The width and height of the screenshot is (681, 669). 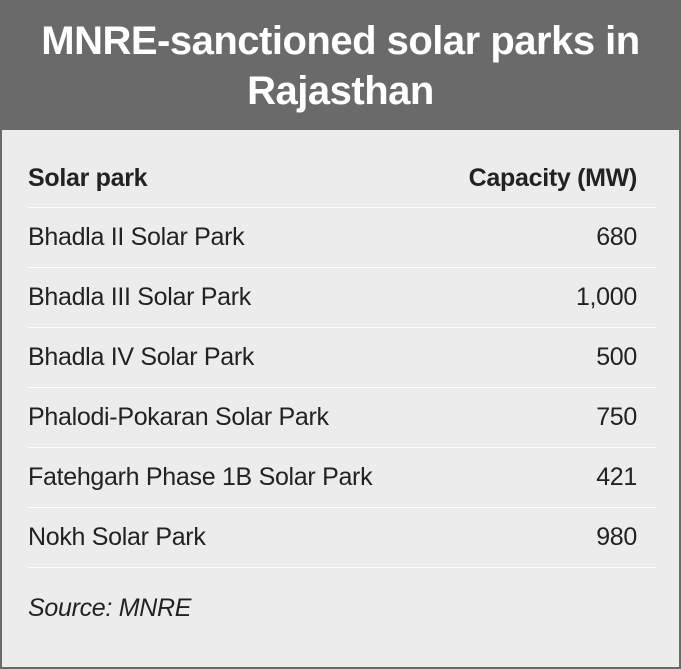 I want to click on source-note: Source: MNRE, so click(x=110, y=608).